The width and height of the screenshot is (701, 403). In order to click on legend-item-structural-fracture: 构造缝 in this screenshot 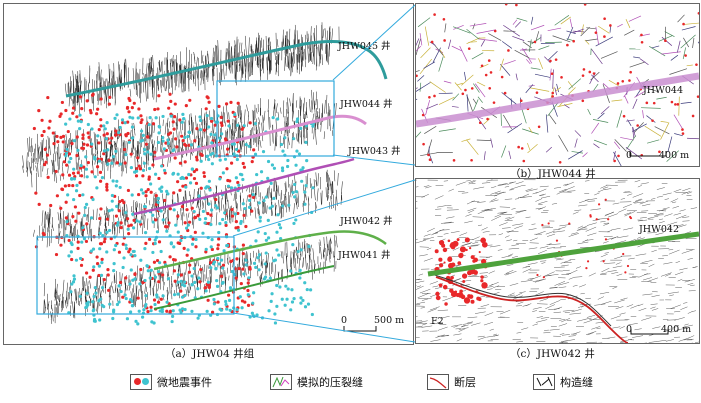, I will do `click(563, 382)`.